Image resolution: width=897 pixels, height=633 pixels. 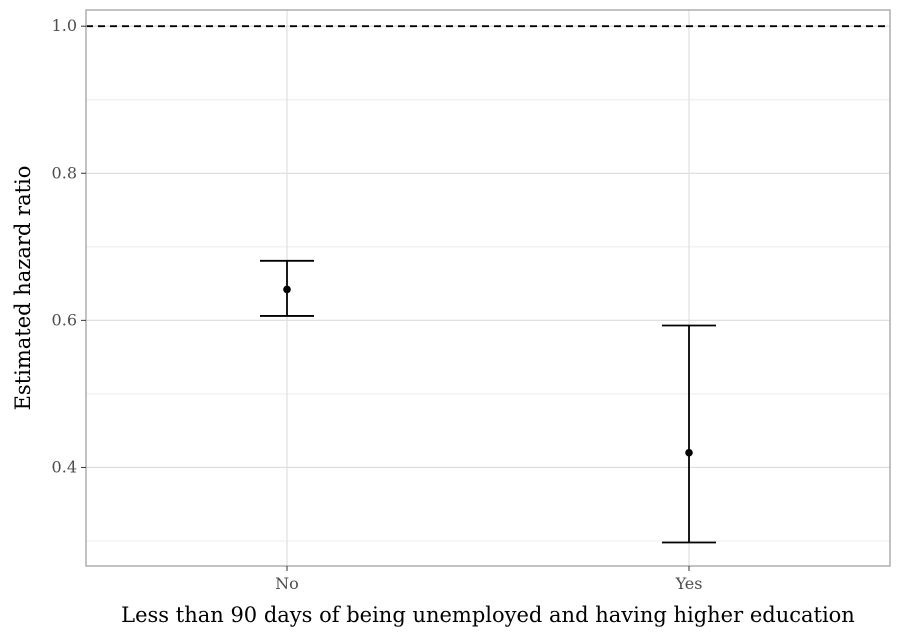 What do you see at coordinates (287, 583) in the screenshot?
I see `x-tick-label: No` at bounding box center [287, 583].